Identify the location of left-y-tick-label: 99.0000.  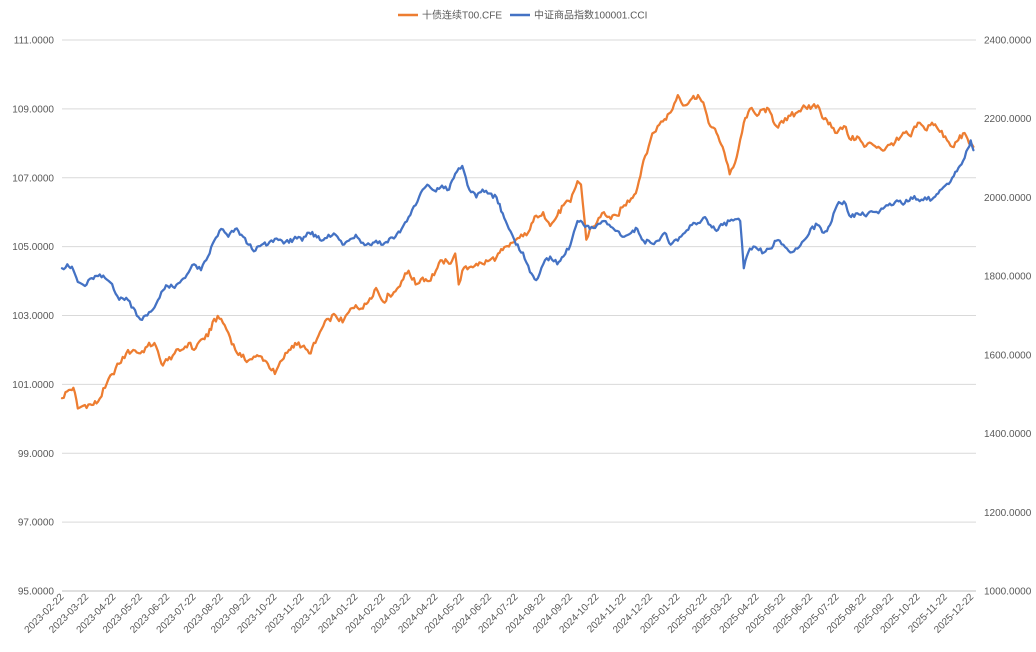
(36, 454).